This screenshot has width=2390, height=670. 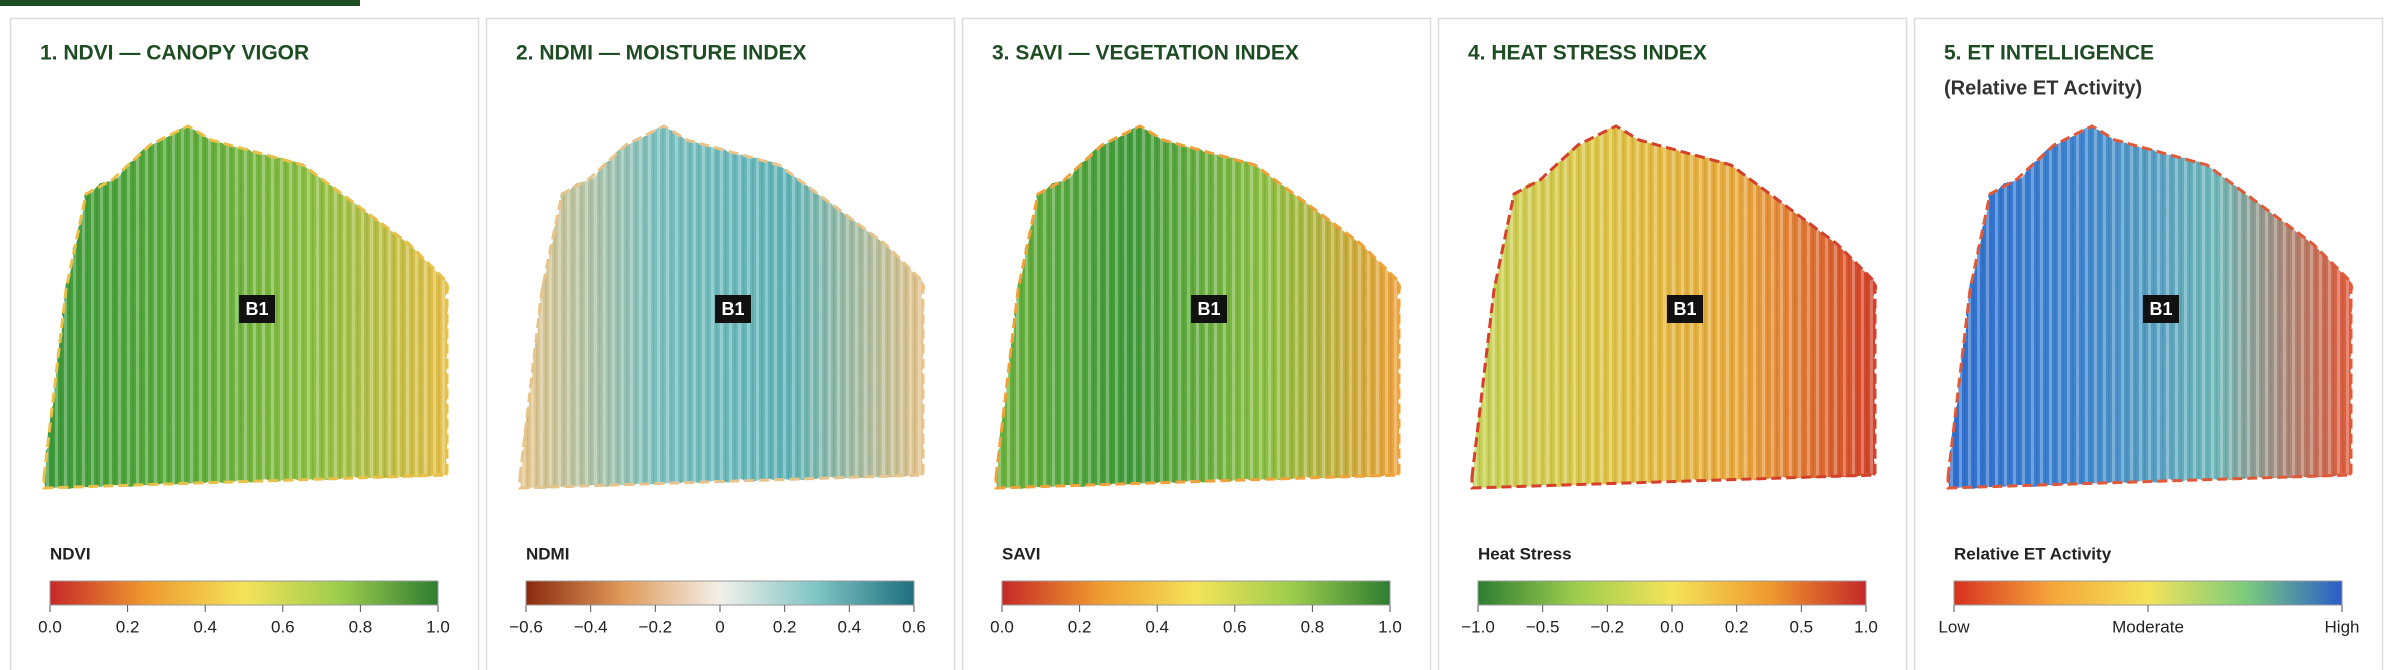 What do you see at coordinates (526, 626) in the screenshot?
I see `colorbar-tick-label: −0.6` at bounding box center [526, 626].